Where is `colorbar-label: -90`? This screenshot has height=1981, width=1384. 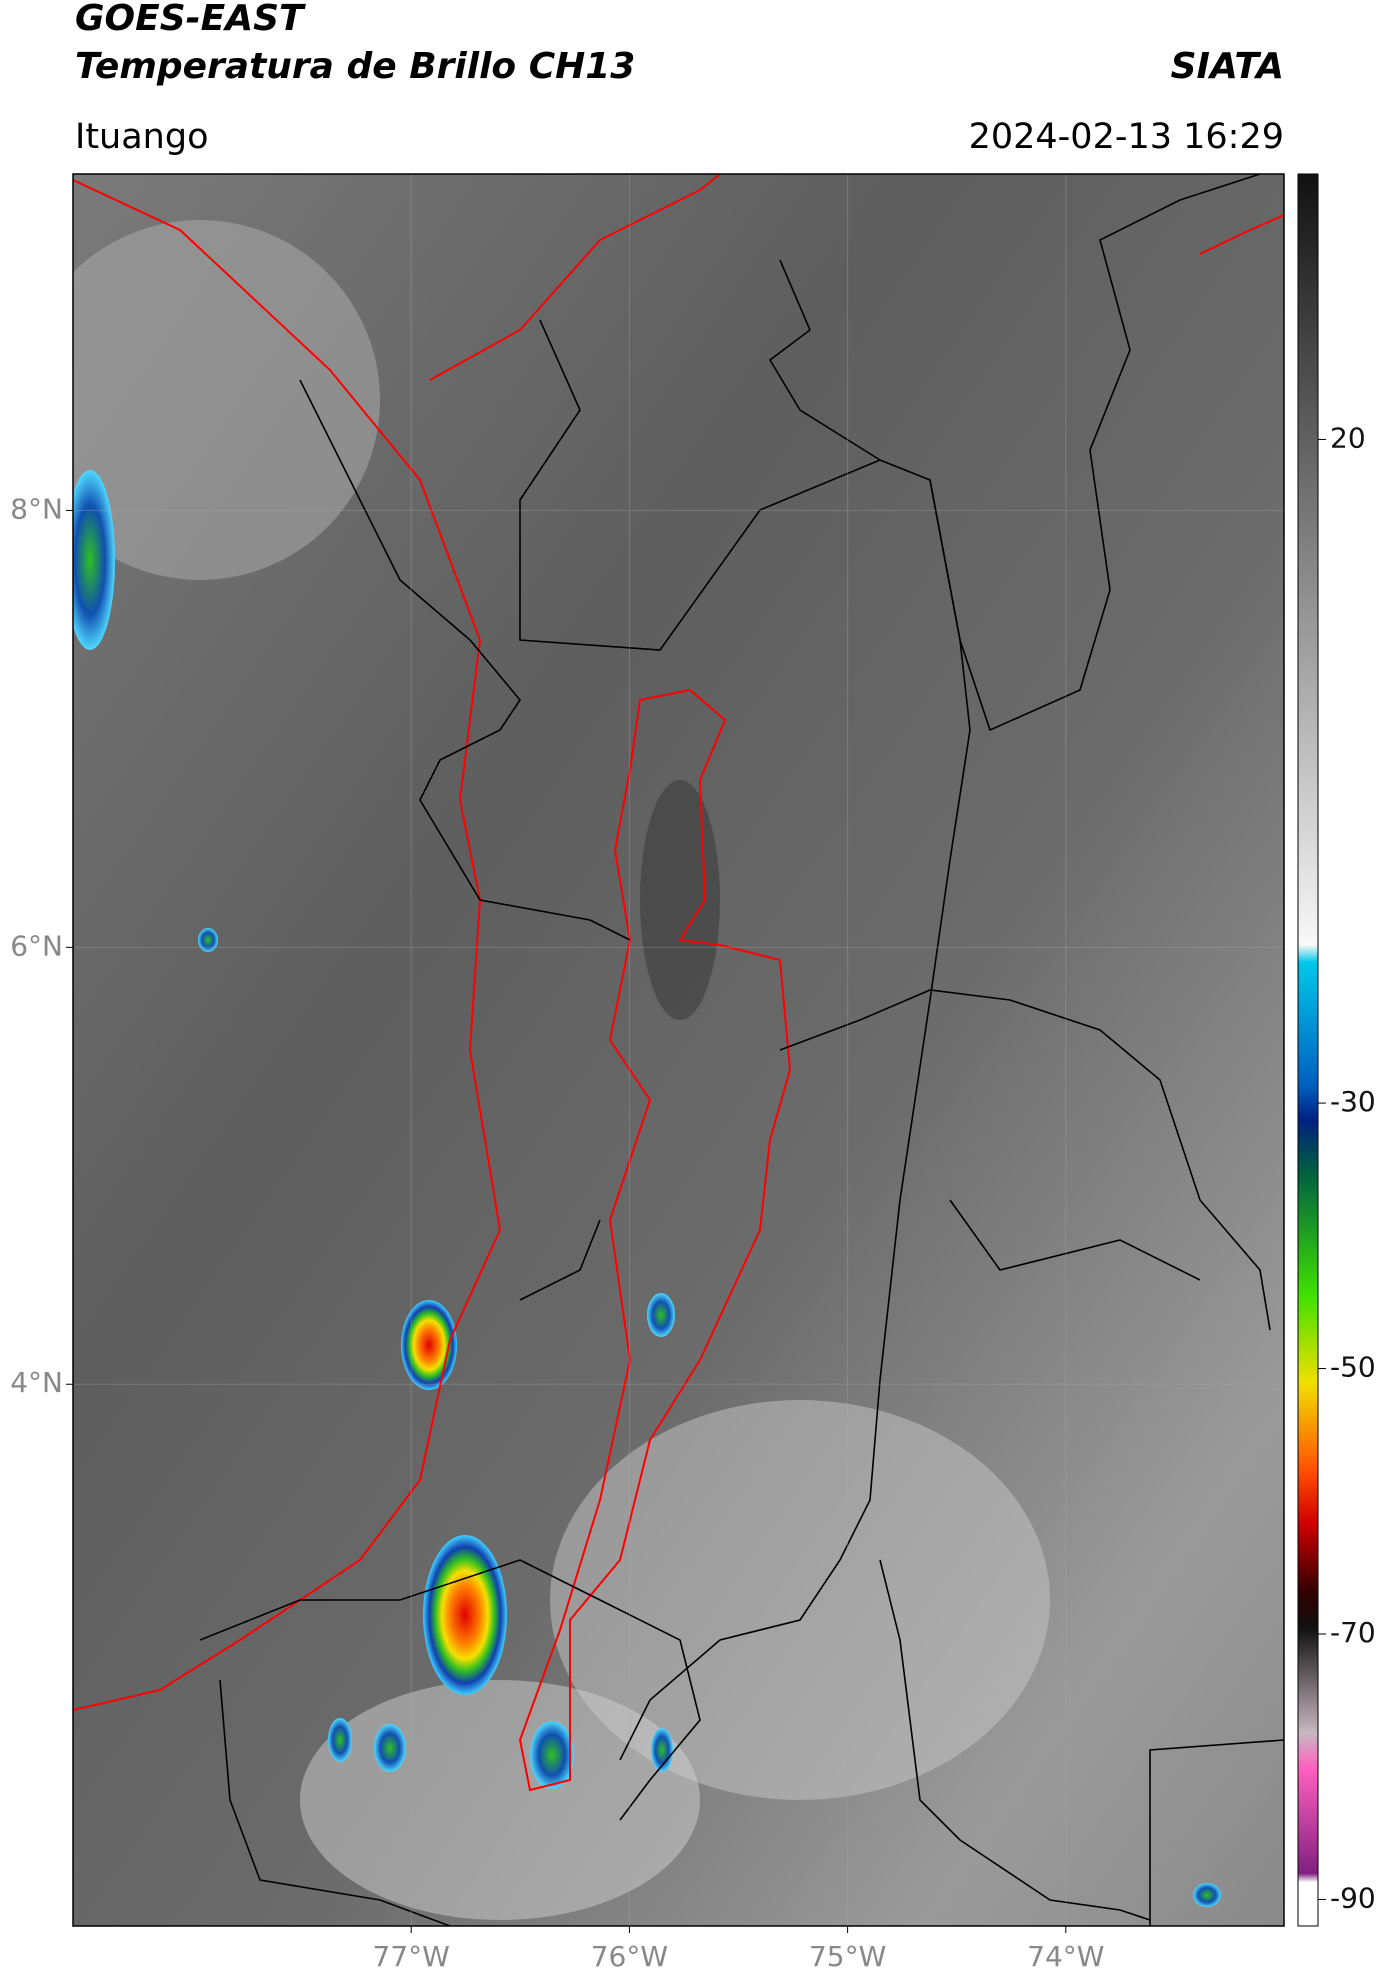 colorbar-label: -90 is located at coordinates (1353, 1897).